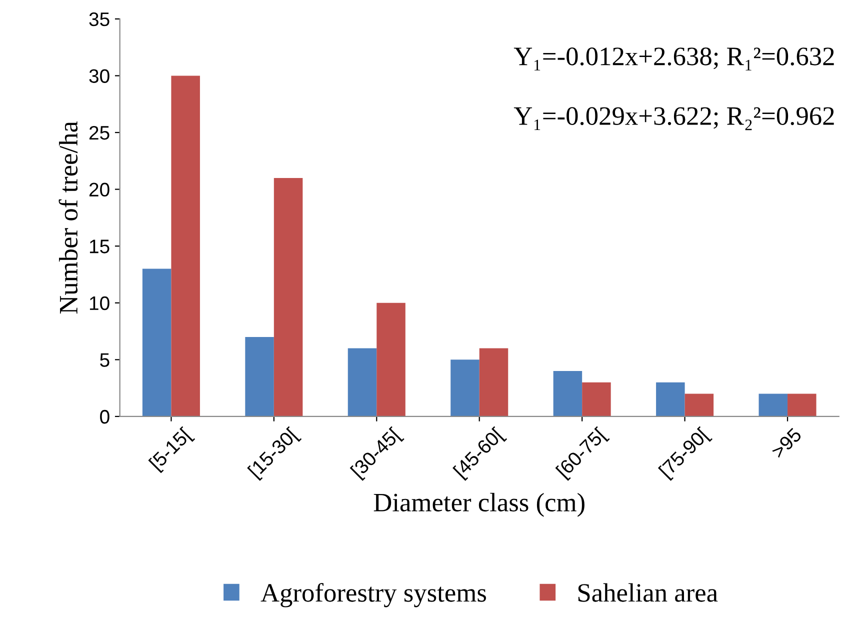 Image resolution: width=856 pixels, height=631 pixels. Describe the element at coordinates (105, 417) in the screenshot. I see `y-tick-label: 0` at that location.